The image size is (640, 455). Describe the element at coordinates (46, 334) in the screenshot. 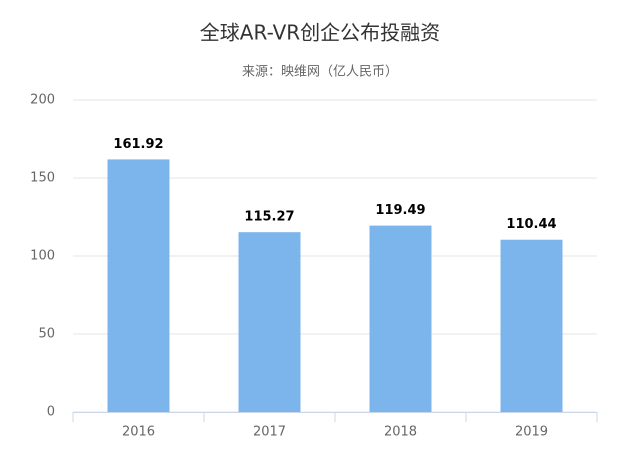

I see `y-tick-label: 50` at that location.